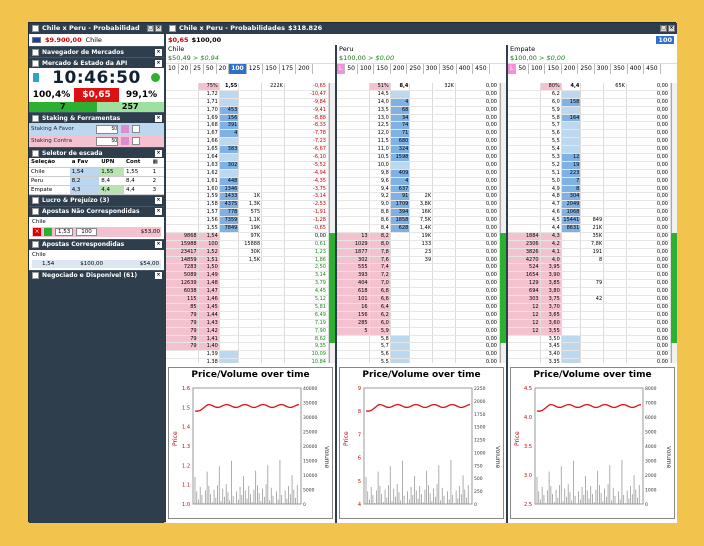 This screenshot has height=546, width=704. I want to click on lay-amount: 5089, so click(182, 276).